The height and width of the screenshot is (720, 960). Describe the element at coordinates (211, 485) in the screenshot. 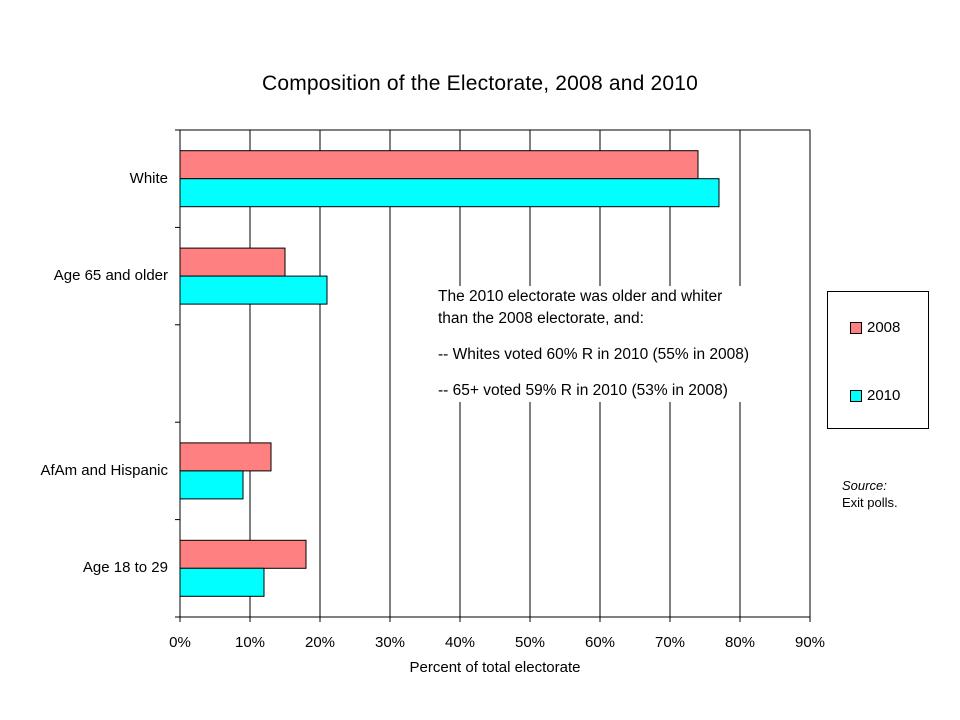

I see `bar-2010-afam-and-hispanic` at that location.